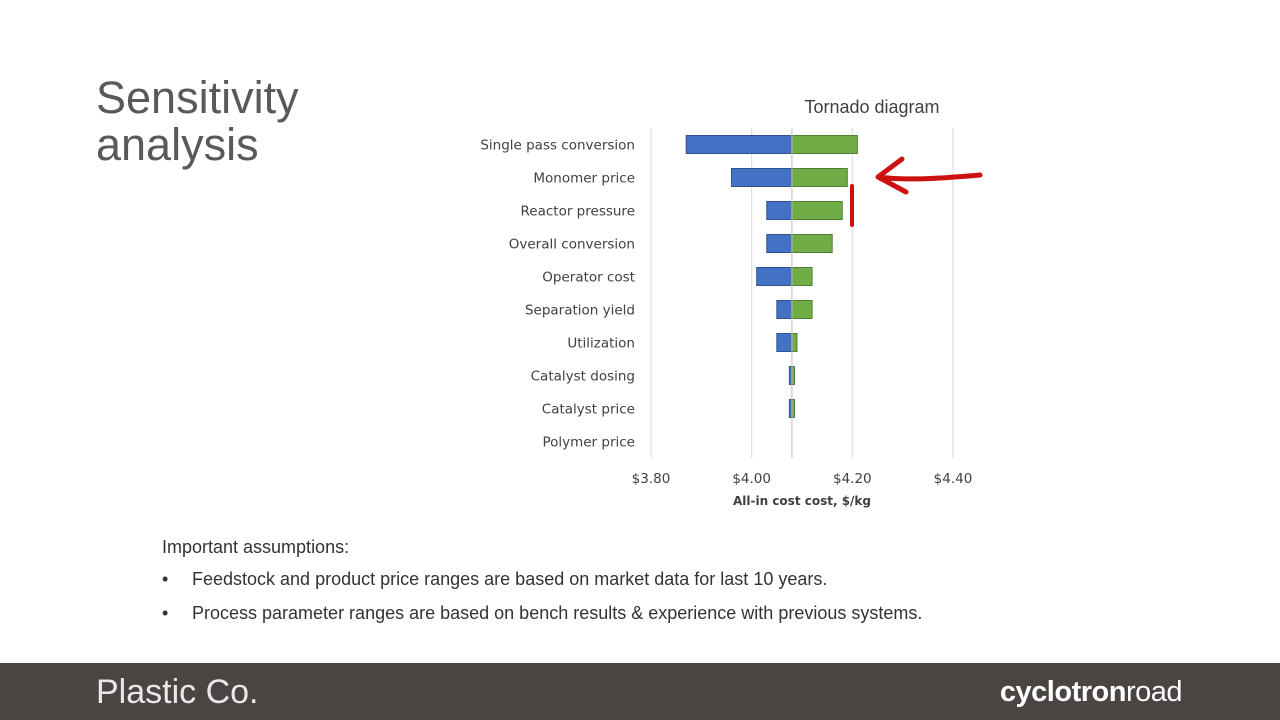 The width and height of the screenshot is (1280, 720). Describe the element at coordinates (572, 245) in the screenshot. I see `category-label: Overall conversion` at that location.